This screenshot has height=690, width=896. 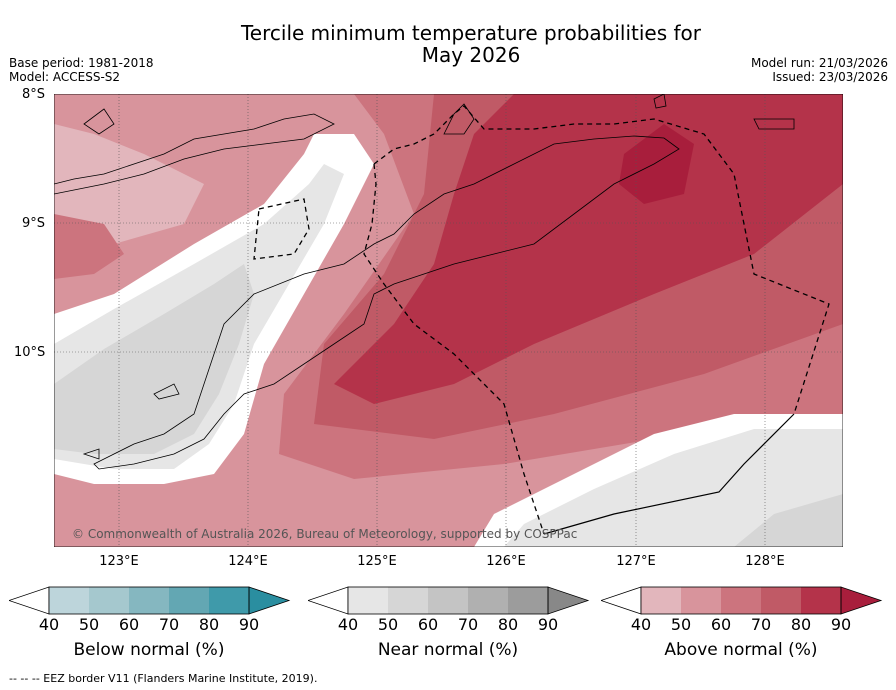 What do you see at coordinates (830, 77) in the screenshot?
I see `issued-date: Issued: 23/03/2026` at bounding box center [830, 77].